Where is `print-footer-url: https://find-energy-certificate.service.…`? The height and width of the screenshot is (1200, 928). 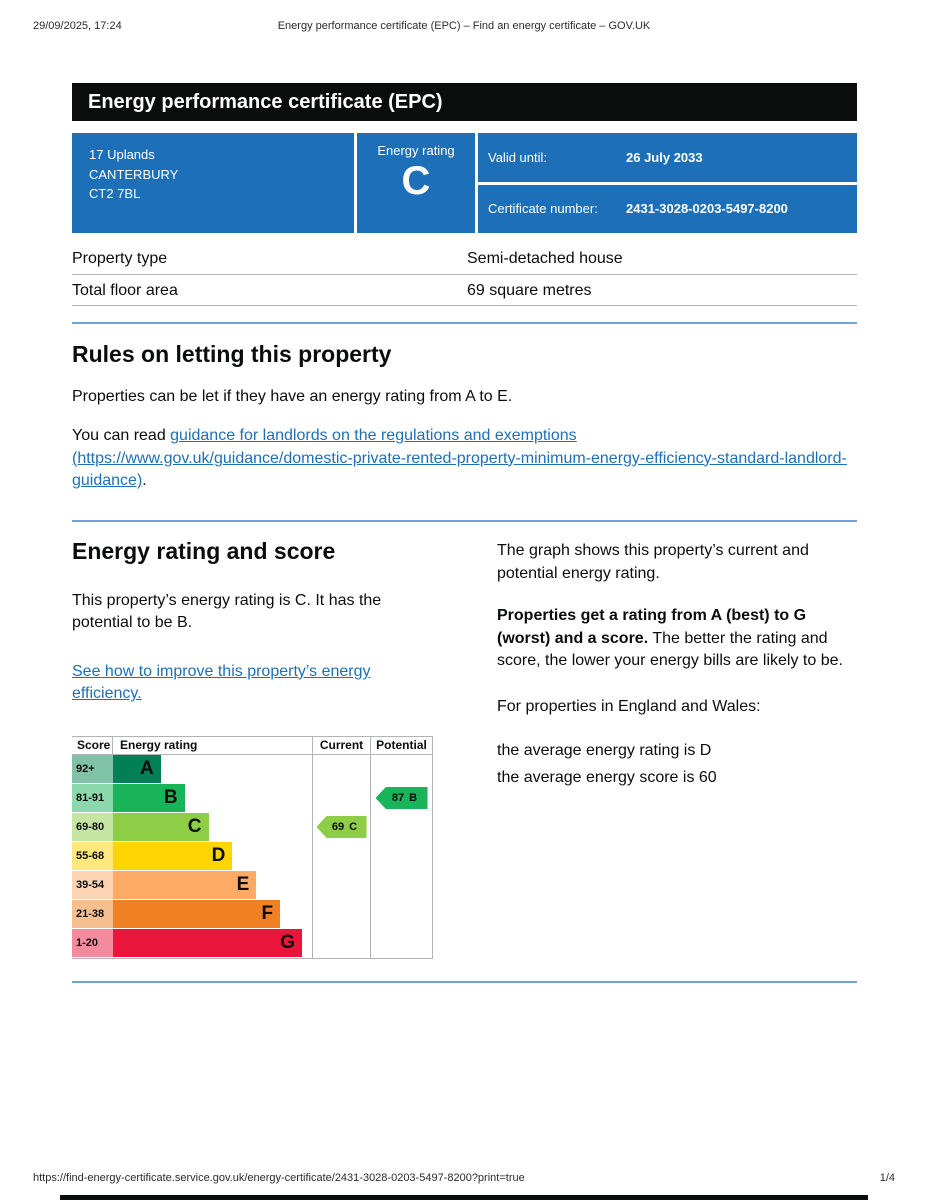
print-footer-url: https://find-energy-certificate.service.… is located at coordinates (279, 1178).